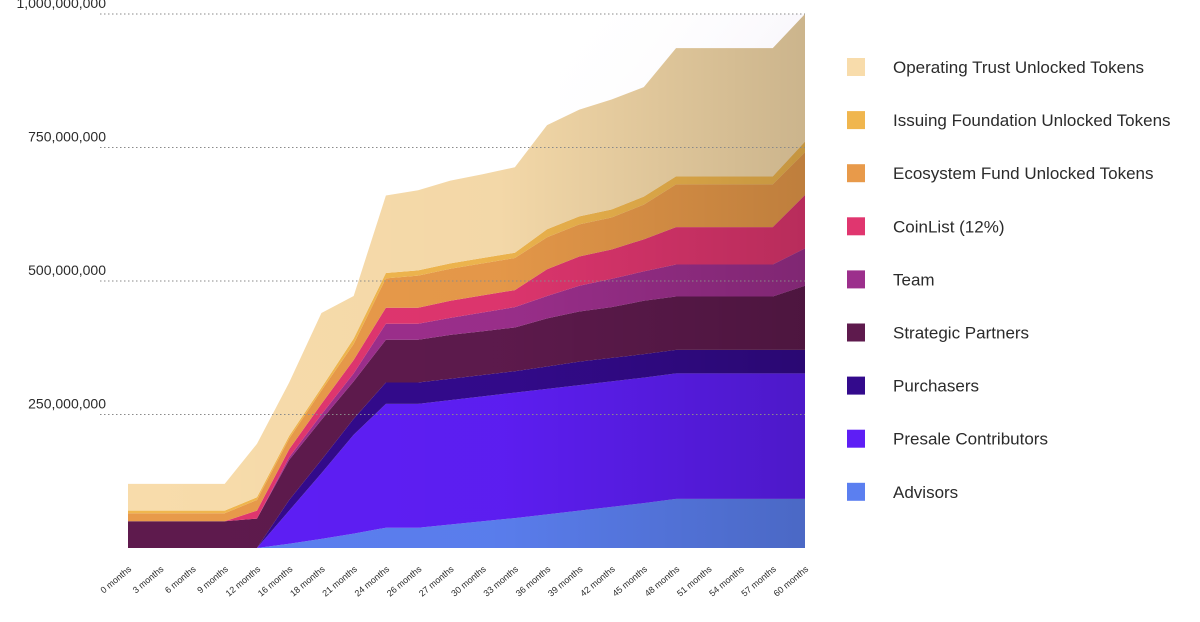 The image size is (1200, 622). I want to click on legend-label: Team, so click(914, 279).